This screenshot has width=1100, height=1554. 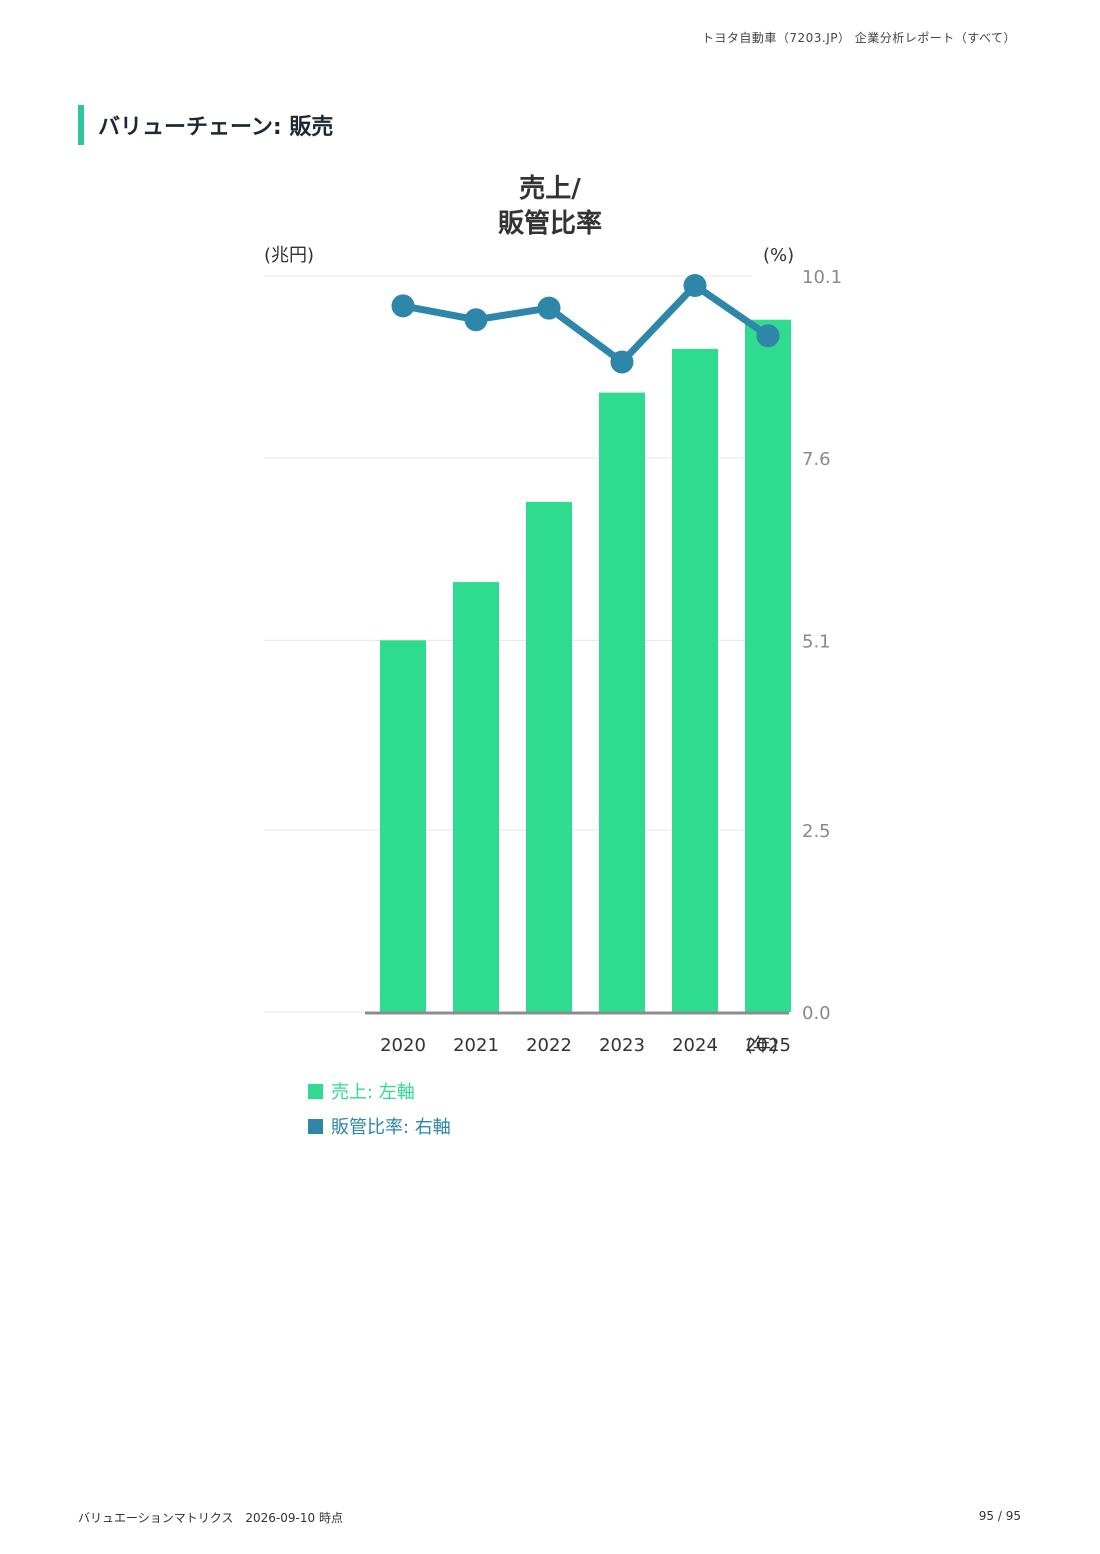 I want to click on legend-swatch-sales, so click(x=315, y=1091).